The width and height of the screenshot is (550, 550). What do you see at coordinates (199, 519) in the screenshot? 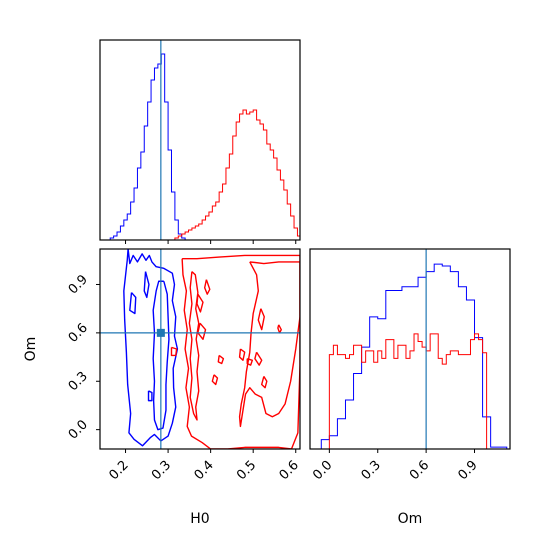
I see `contour-x-axis-label: H0` at bounding box center [199, 519].